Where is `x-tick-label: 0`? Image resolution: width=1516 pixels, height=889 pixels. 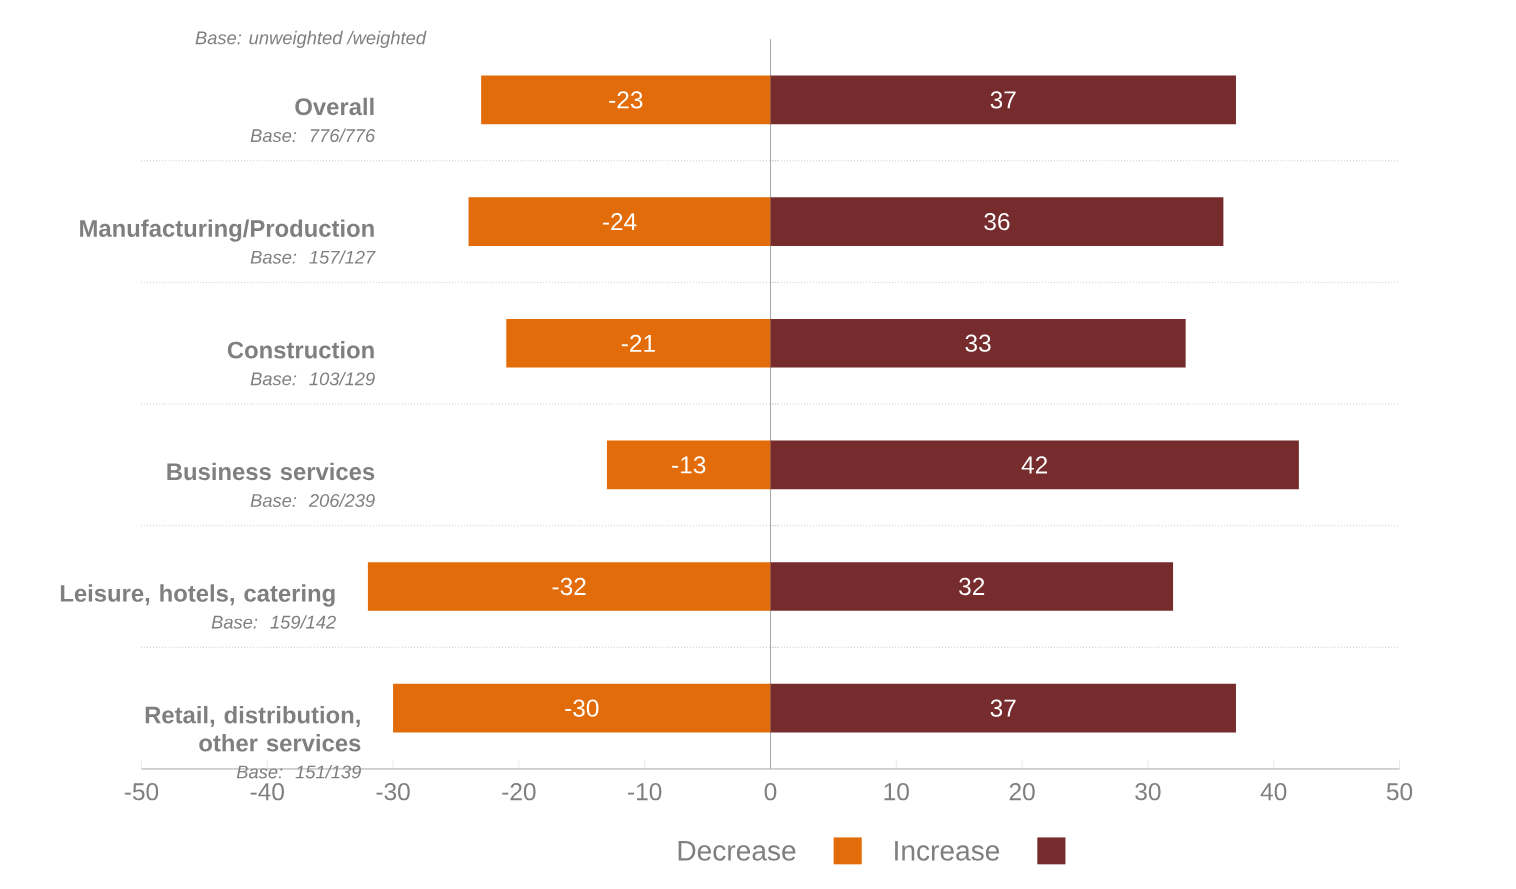
x-tick-label: 0 is located at coordinates (770, 791).